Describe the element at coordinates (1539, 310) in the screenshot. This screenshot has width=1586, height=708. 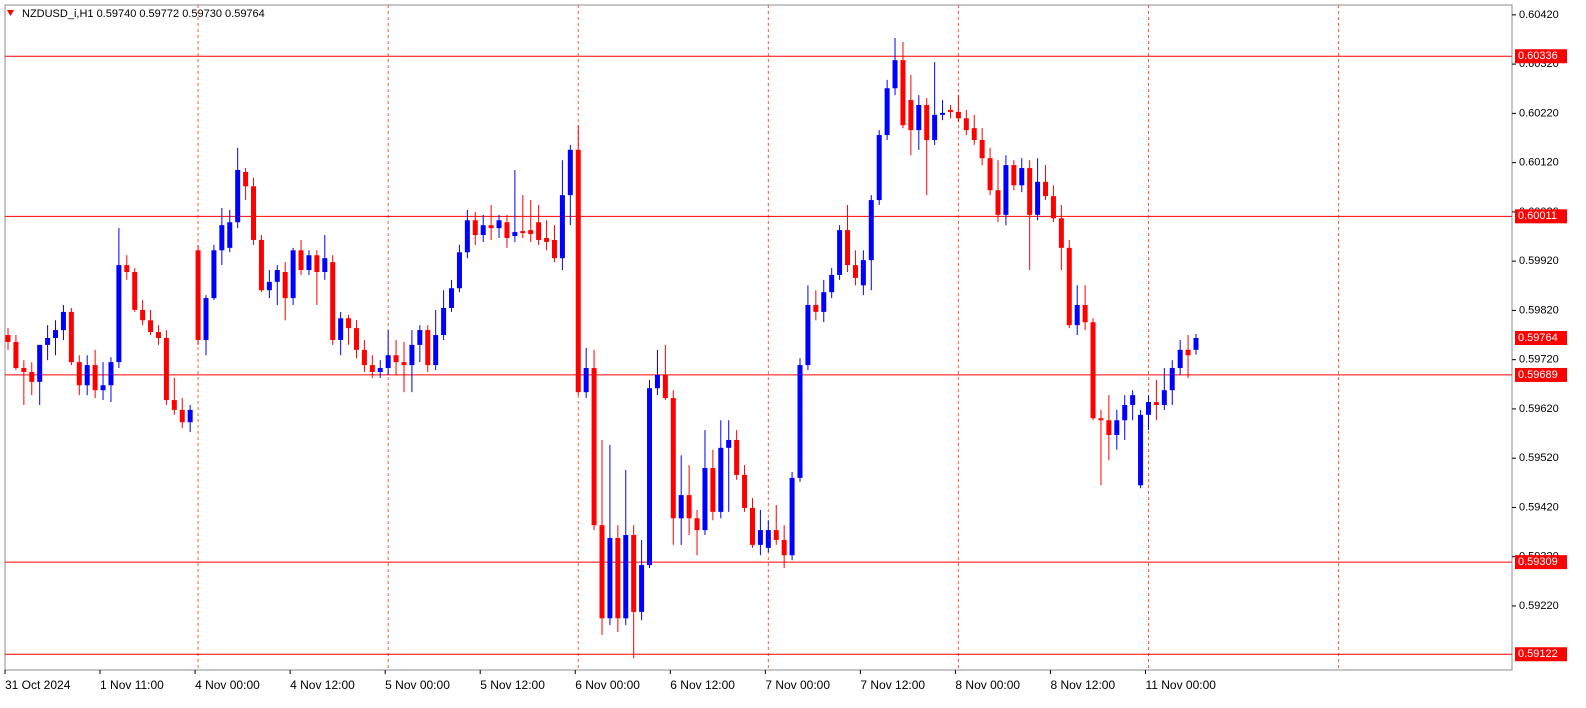
I see `y-tick-label: 0.59820` at that location.